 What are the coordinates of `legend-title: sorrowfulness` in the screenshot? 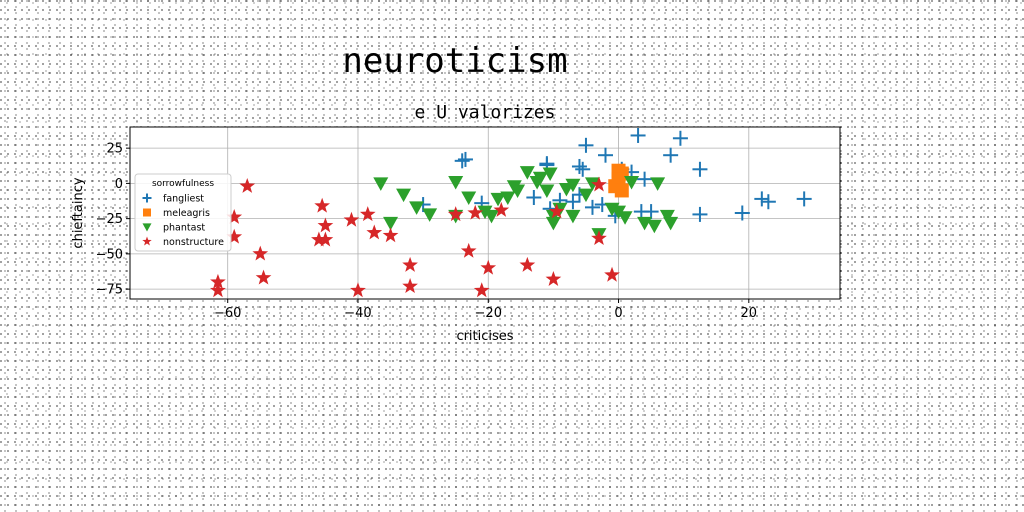 It's located at (183, 184).